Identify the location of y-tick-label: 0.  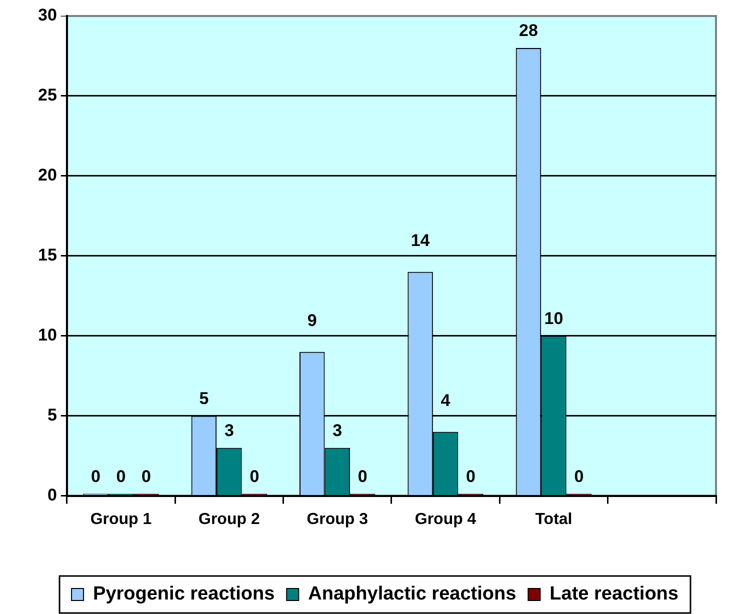
(52, 494).